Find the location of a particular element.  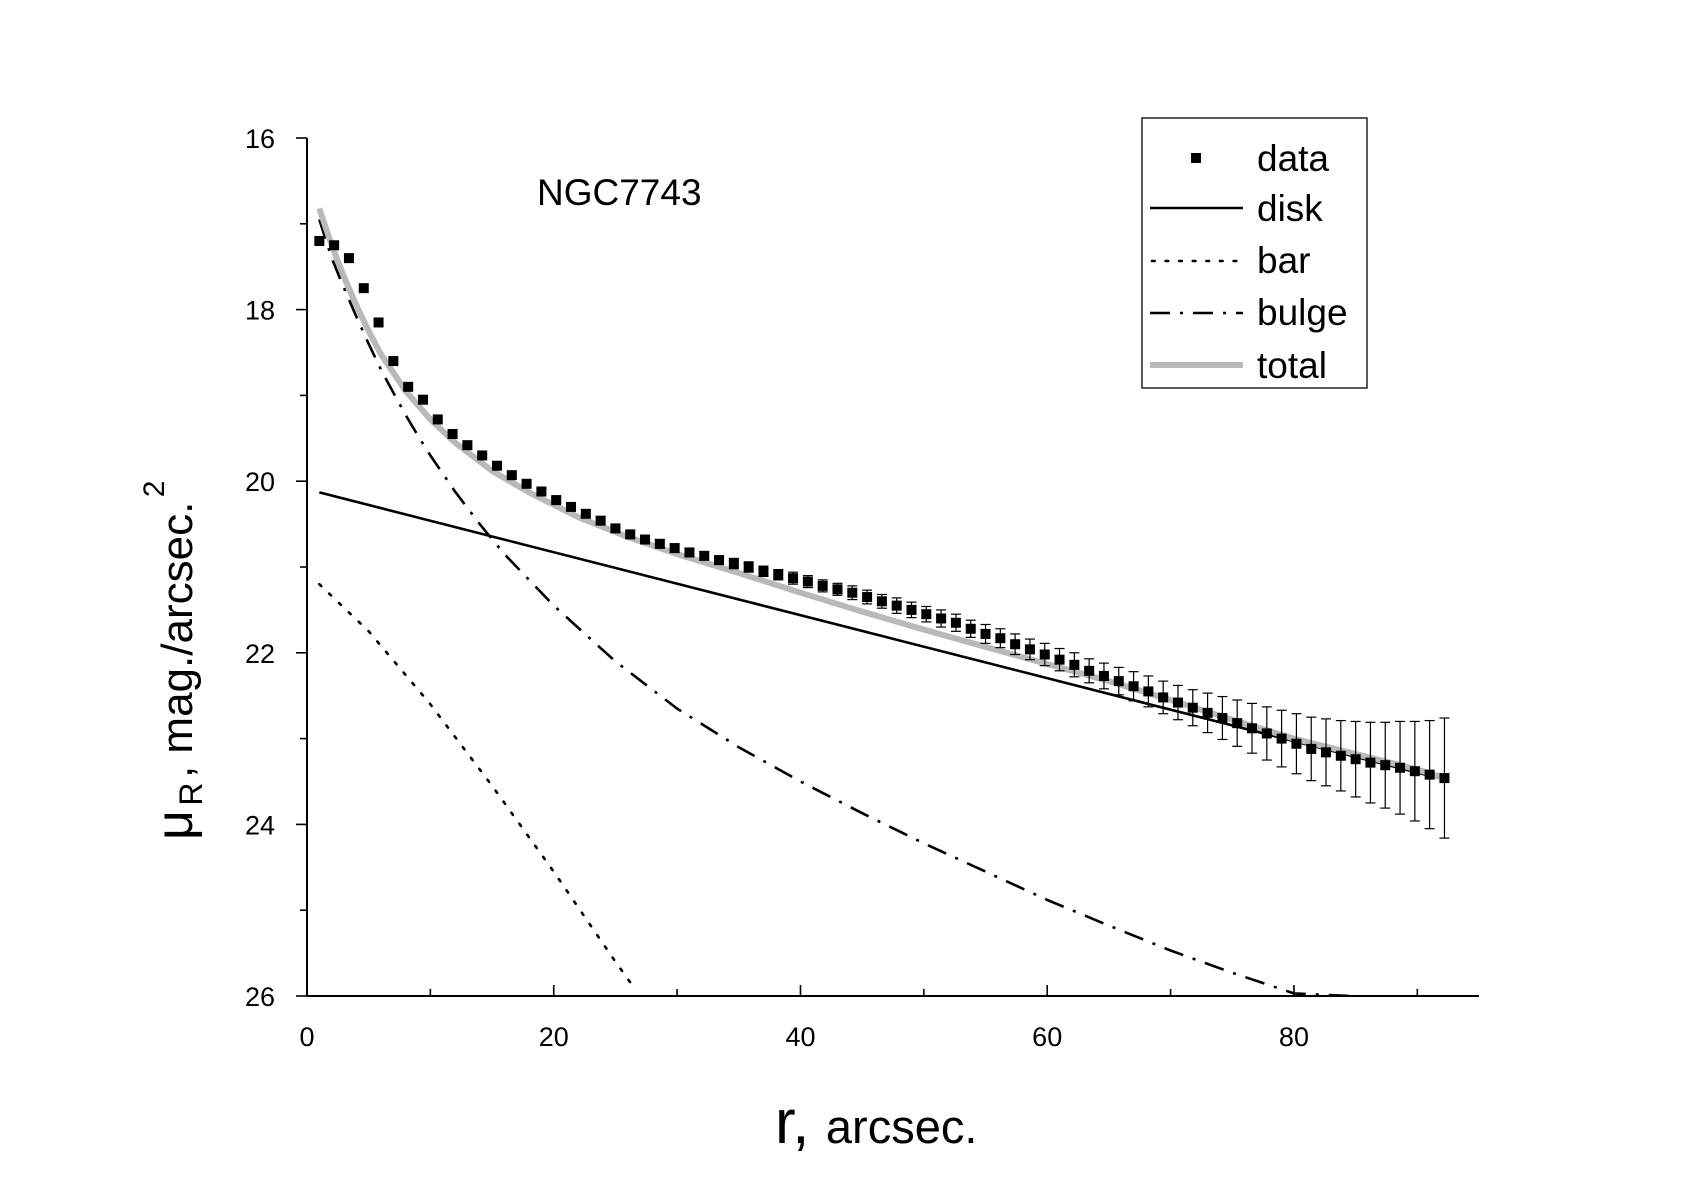

legend-box is located at coordinates (1254, 253).